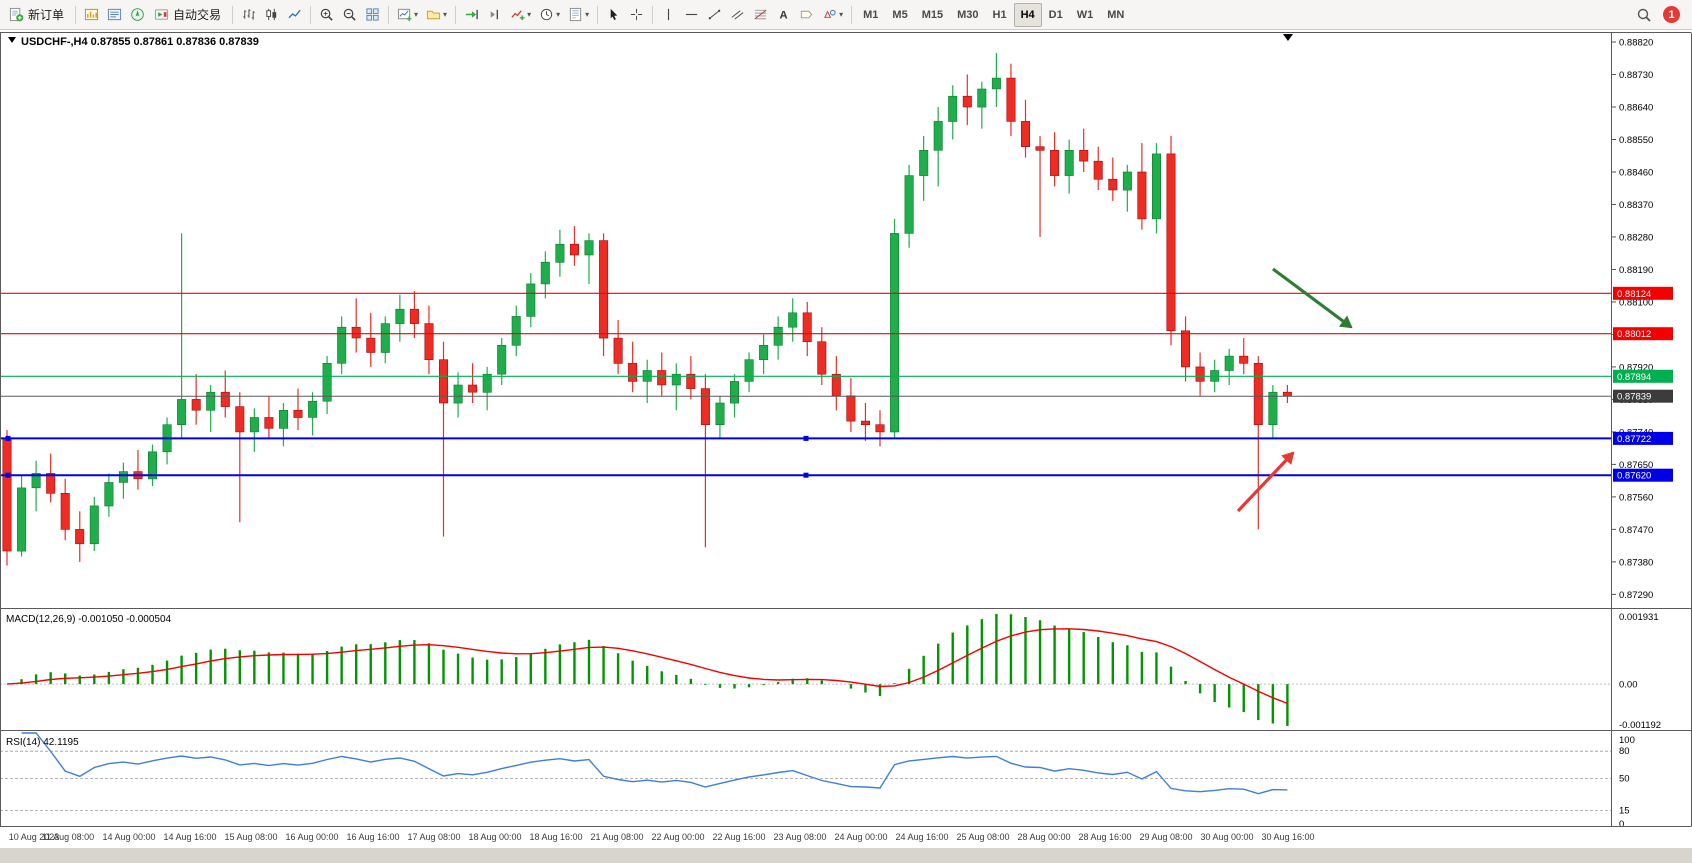 The image size is (1692, 863). I want to click on equidistant-channel-button, so click(737, 15).